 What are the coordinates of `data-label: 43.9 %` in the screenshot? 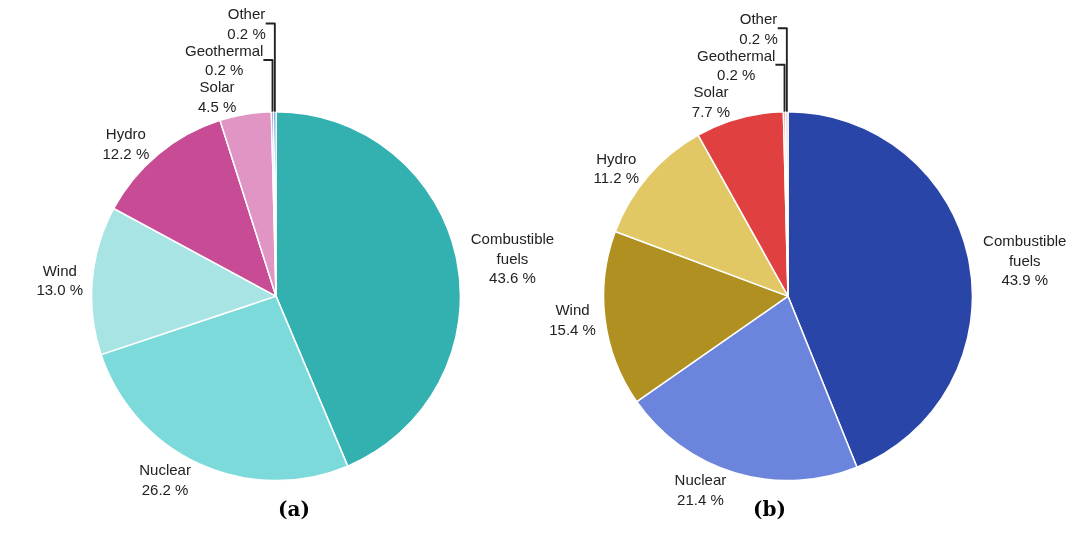 It's located at (1025, 280).